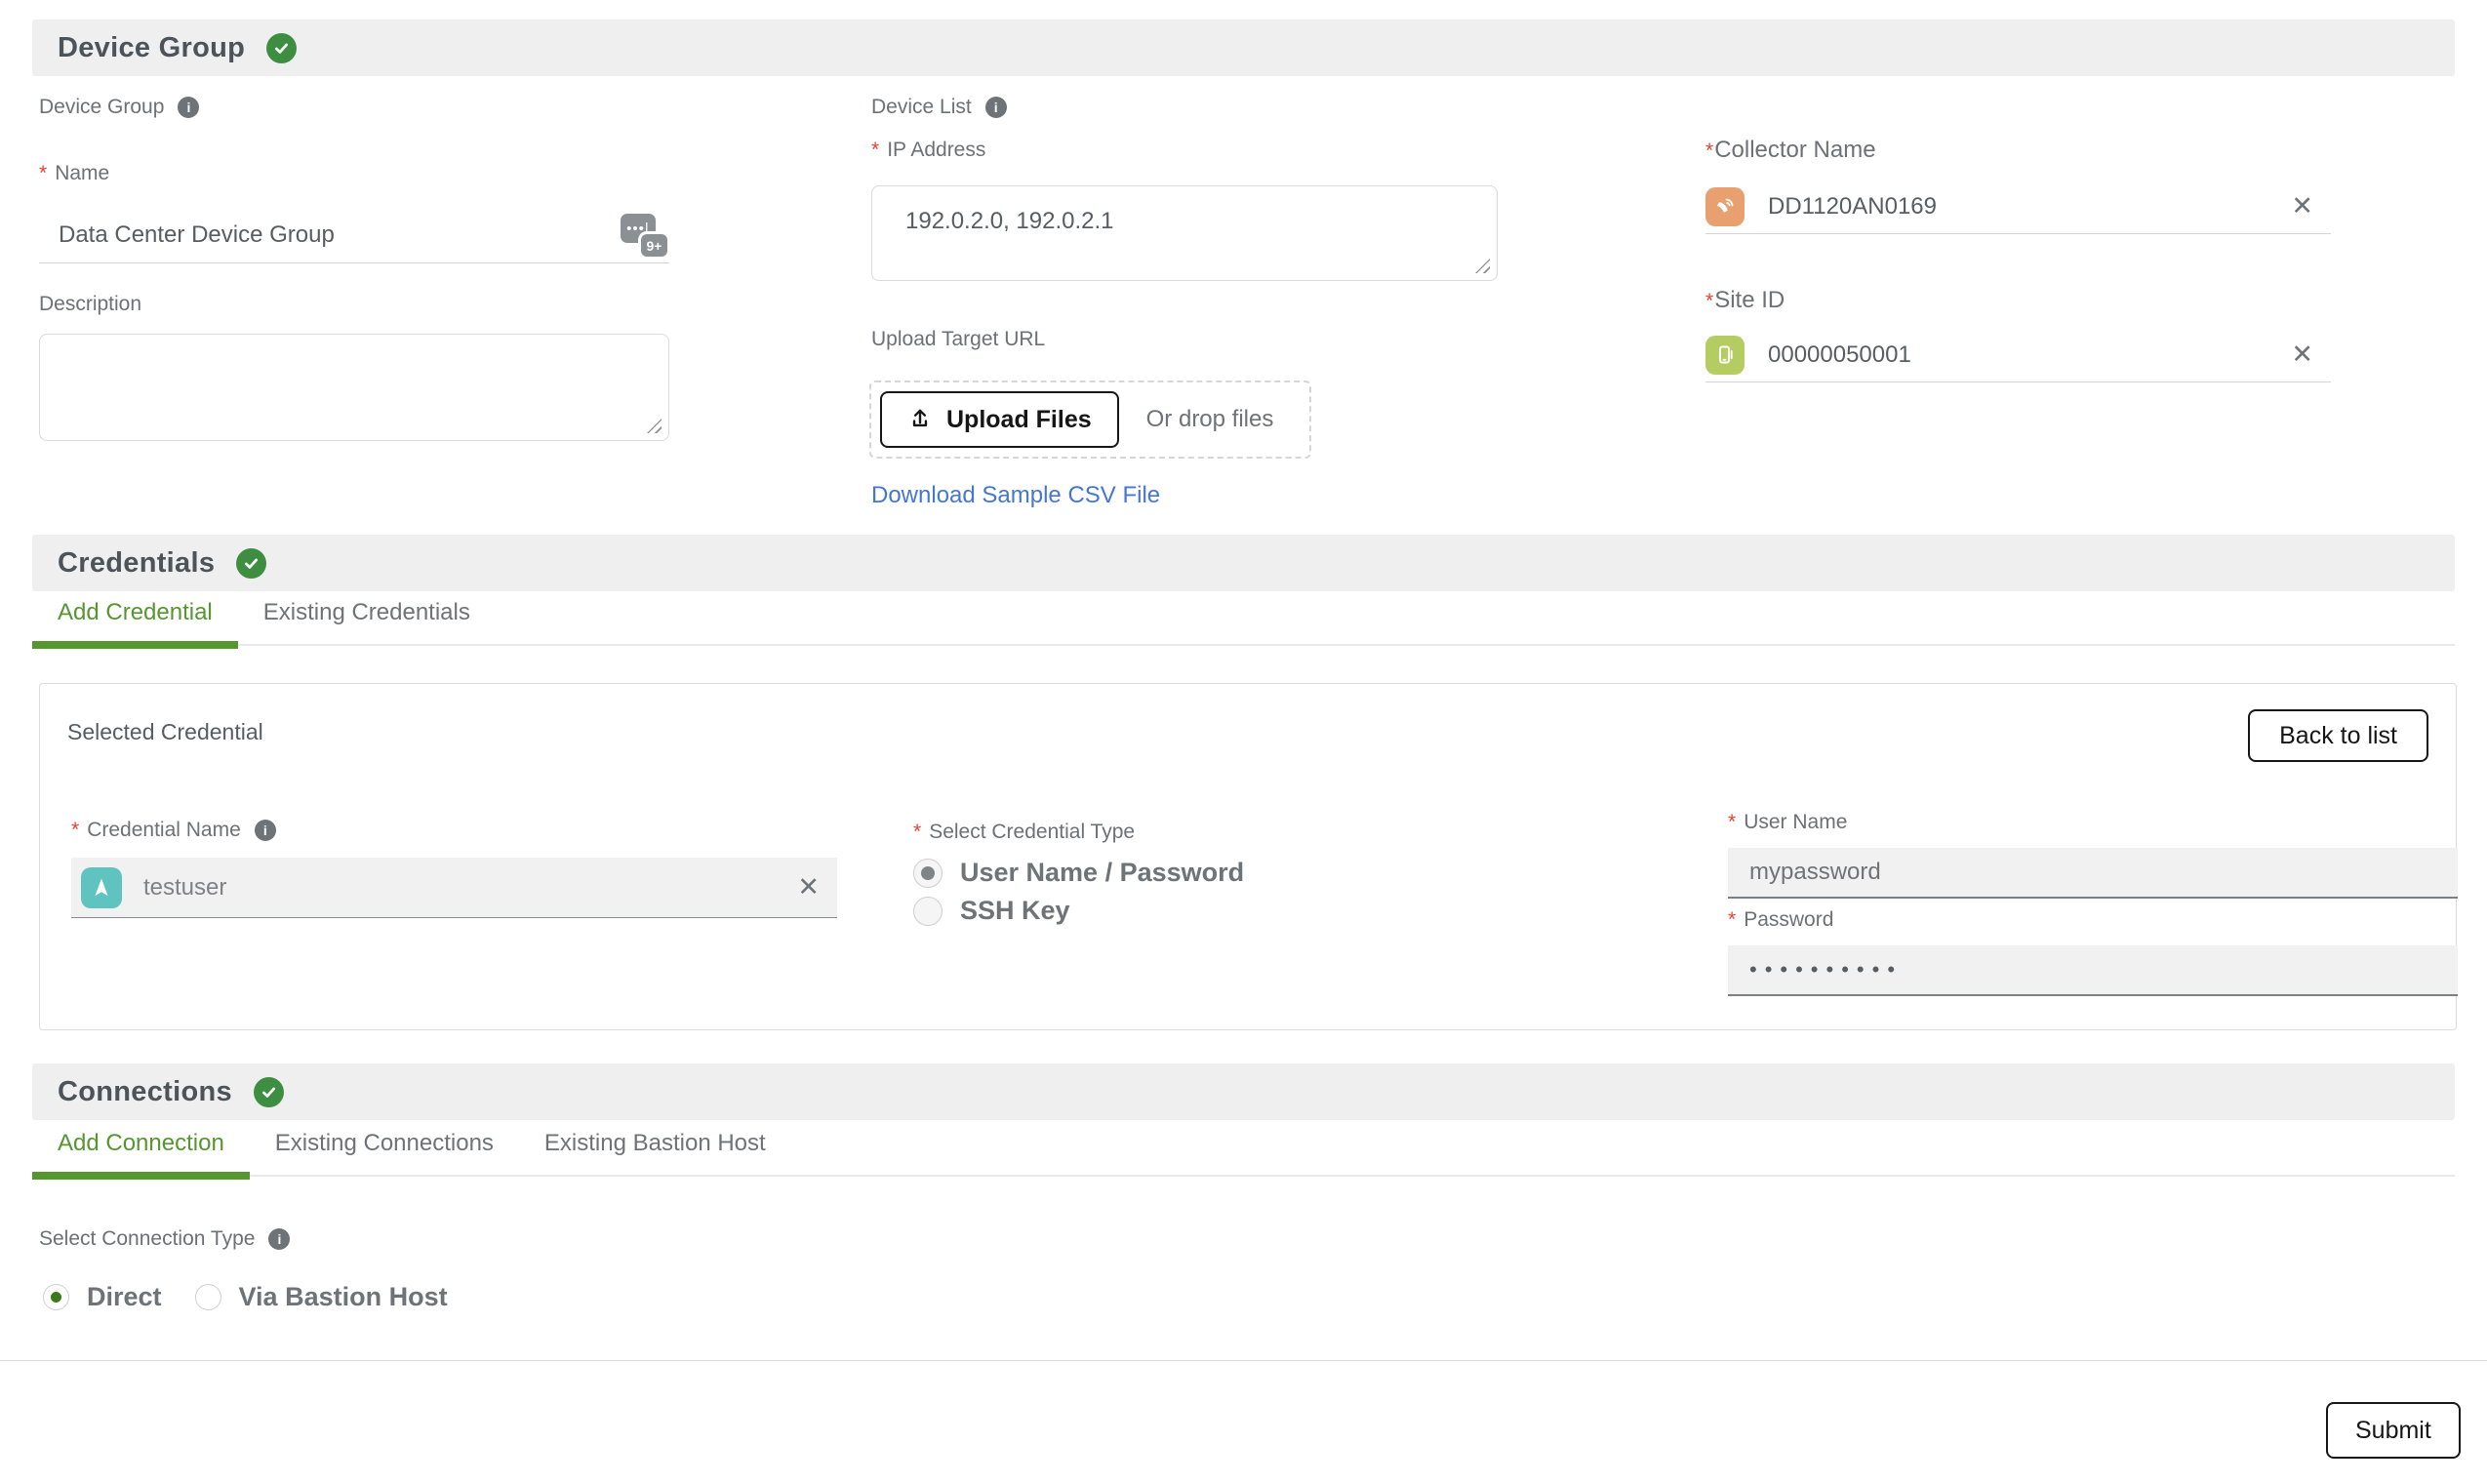 The height and width of the screenshot is (1484, 2487). I want to click on username-field-group: * User Name mypassword, so click(2093, 855).